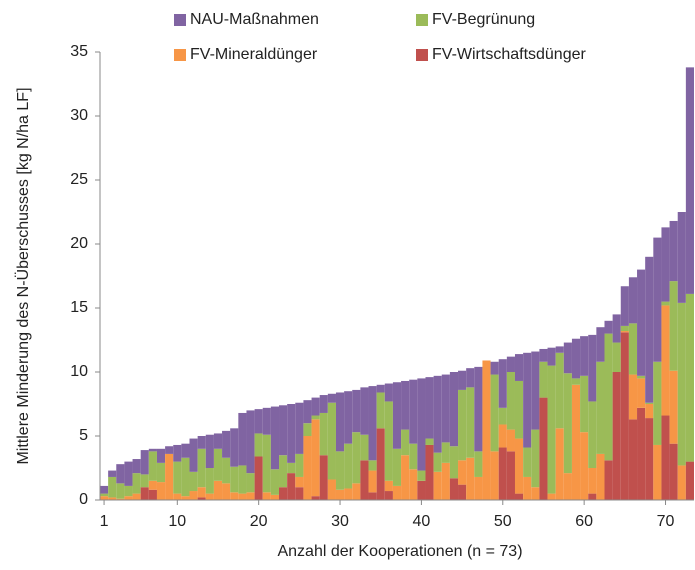  I want to click on y-tick-label: 15, so click(79, 307).